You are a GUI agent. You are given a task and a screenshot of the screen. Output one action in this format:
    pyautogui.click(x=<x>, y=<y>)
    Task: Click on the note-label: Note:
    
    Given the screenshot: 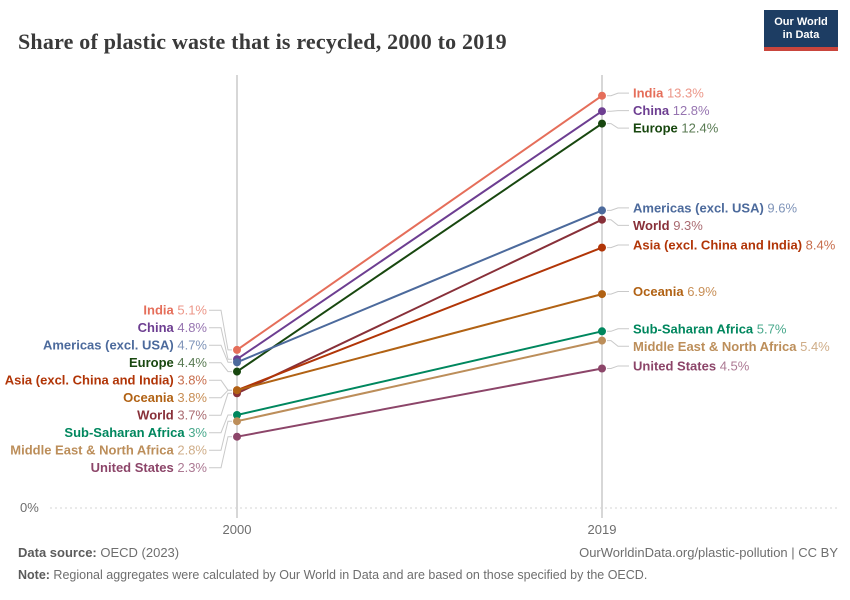 What is the action you would take?
    pyautogui.click(x=34, y=575)
    